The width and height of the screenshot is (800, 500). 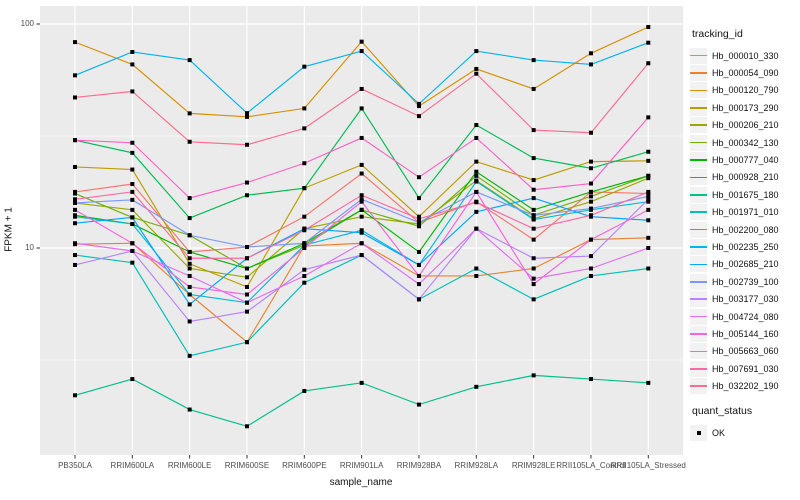 I want to click on legend-item-label: Hb_000054_090, so click(x=745, y=73).